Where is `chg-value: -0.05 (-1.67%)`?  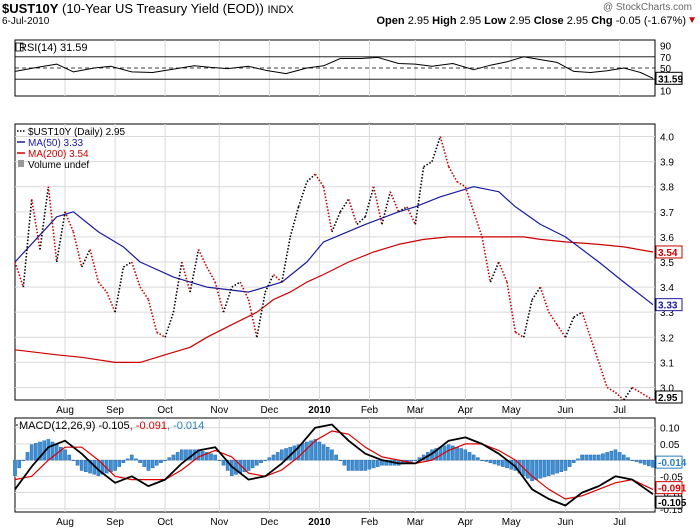
chg-value: -0.05 (-1.67%) is located at coordinates (650, 21).